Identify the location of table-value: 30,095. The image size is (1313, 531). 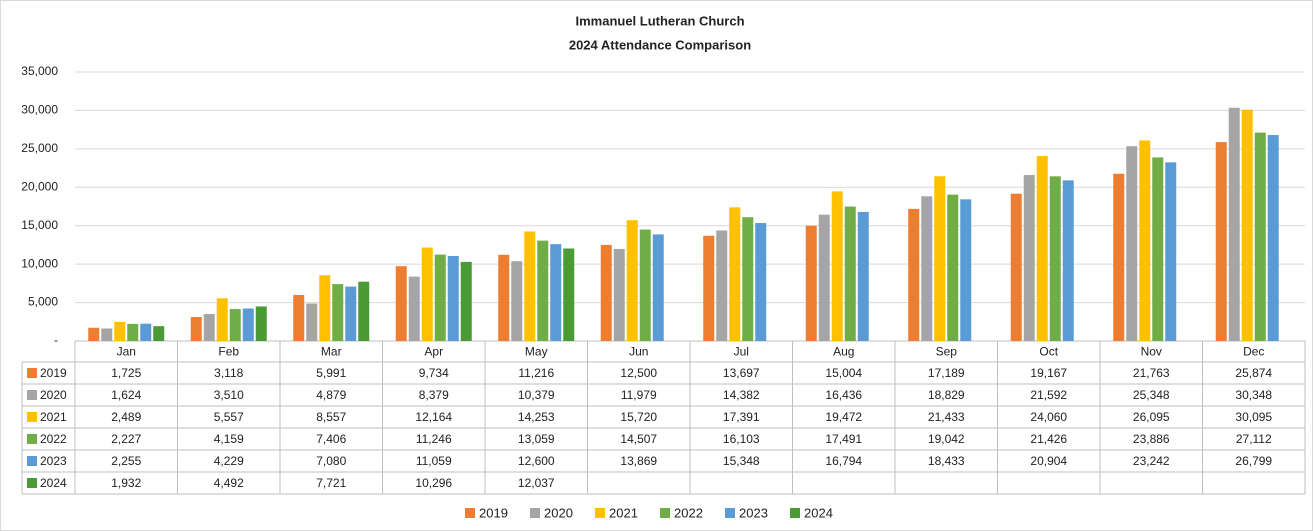
(1253, 417).